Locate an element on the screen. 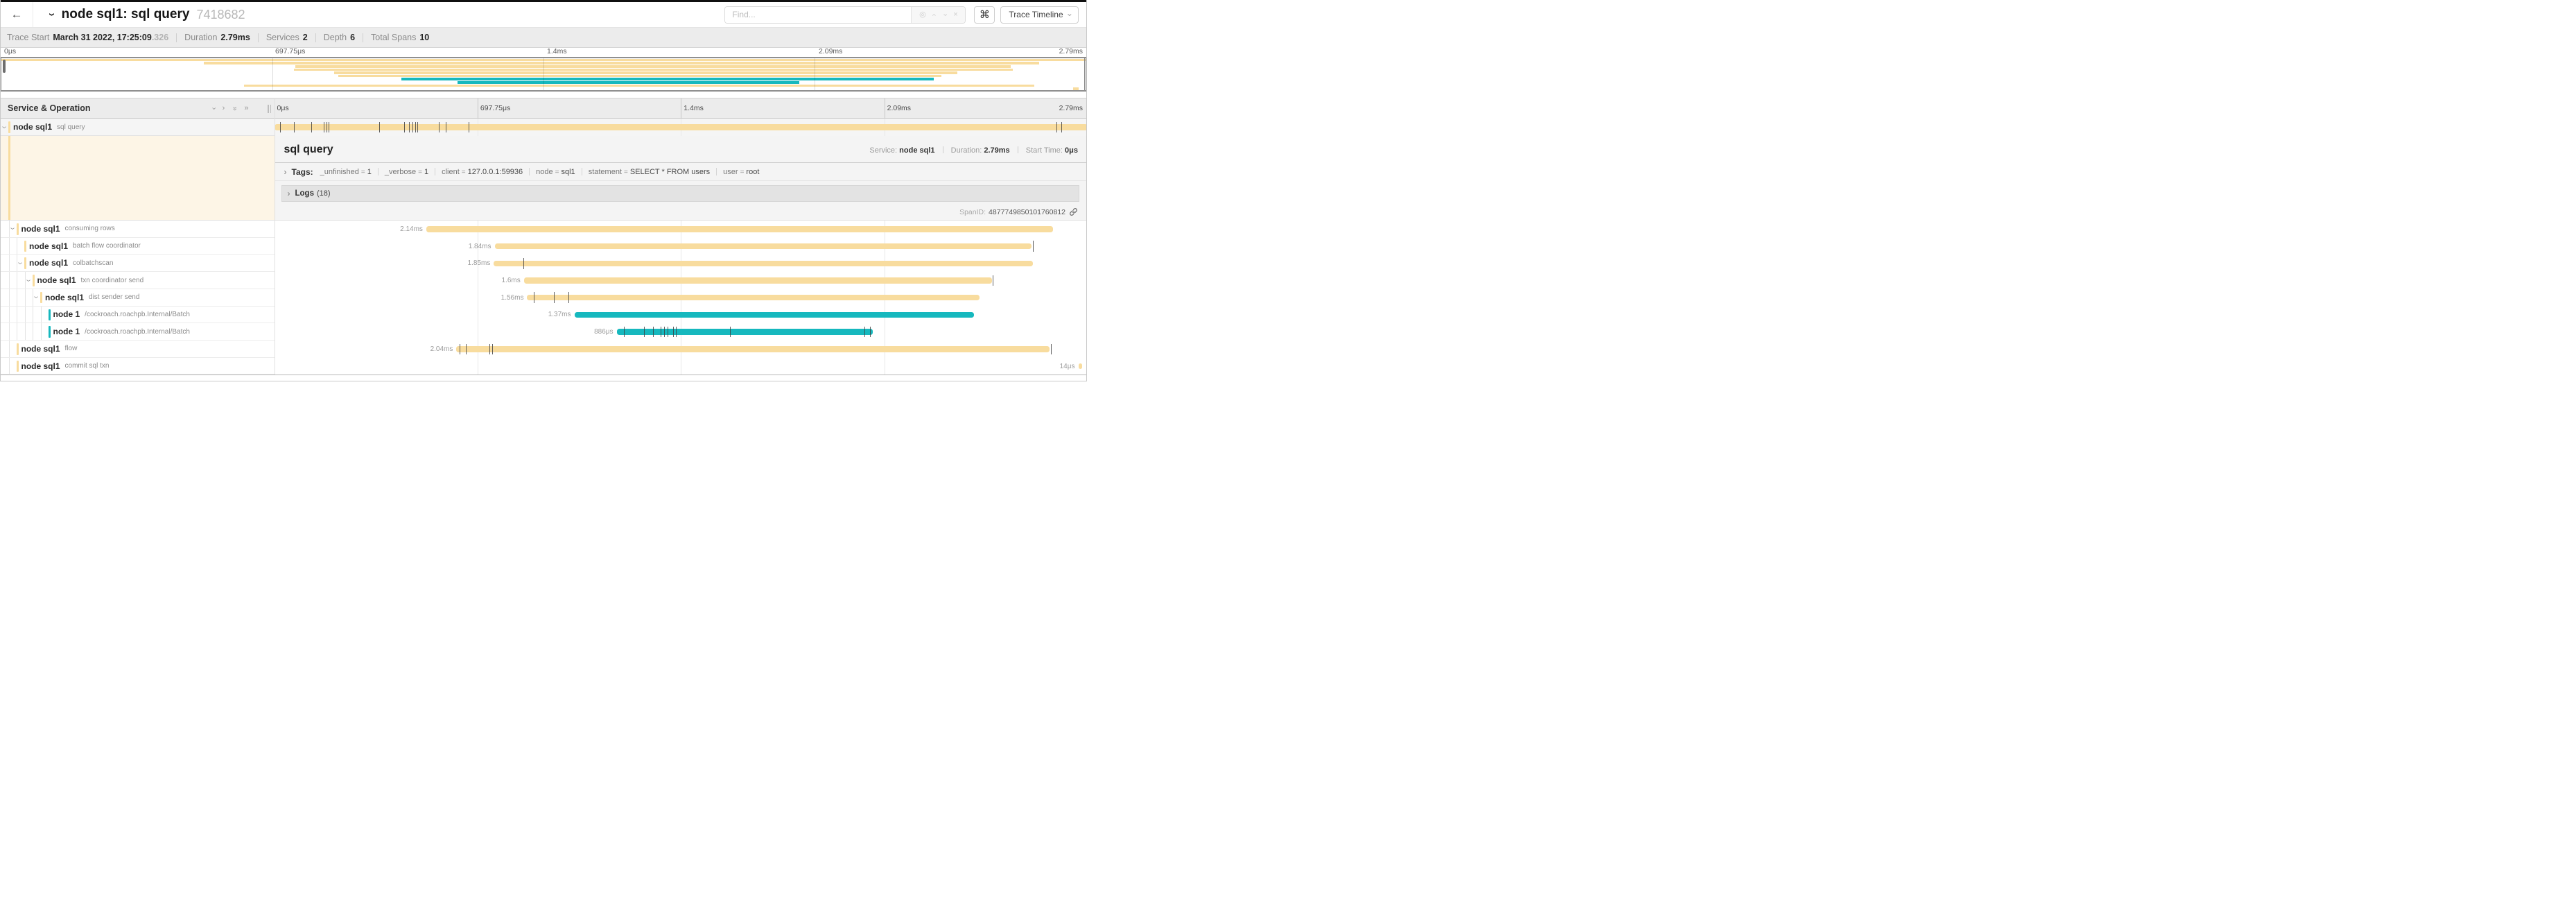 This screenshot has width=2576, height=903. find-controls: ◎ › › × is located at coordinates (938, 15).